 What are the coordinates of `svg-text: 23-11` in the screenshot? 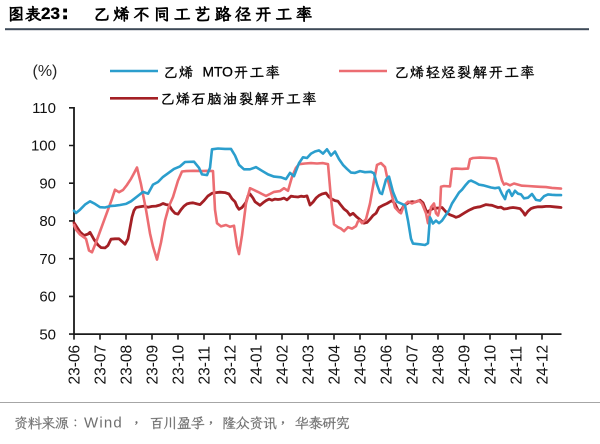 It's located at (204, 365).